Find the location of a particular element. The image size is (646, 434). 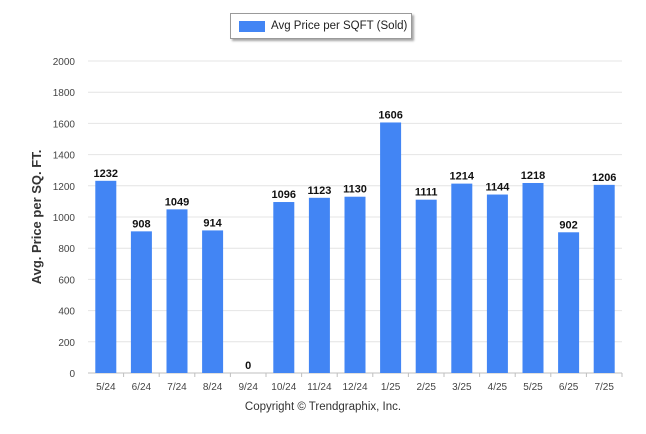

x-tick-label: 5/24 is located at coordinates (106, 387).